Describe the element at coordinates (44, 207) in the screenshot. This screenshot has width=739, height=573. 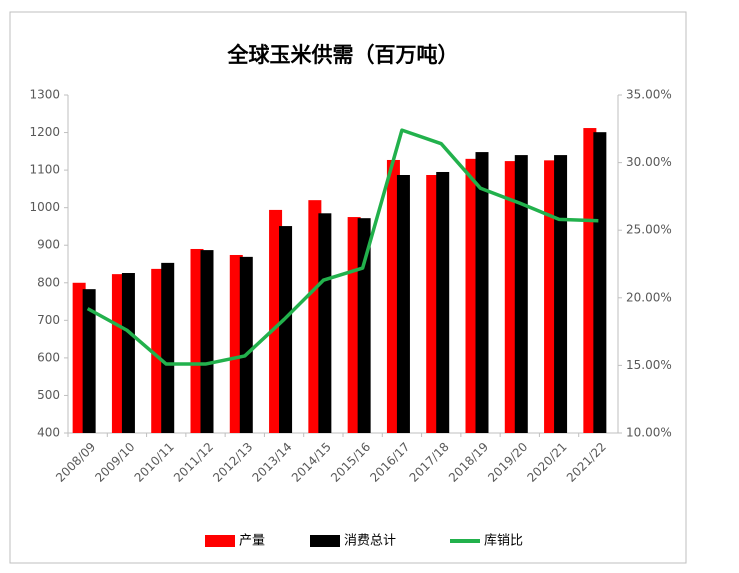
I see `y-tick-label: 1000` at that location.